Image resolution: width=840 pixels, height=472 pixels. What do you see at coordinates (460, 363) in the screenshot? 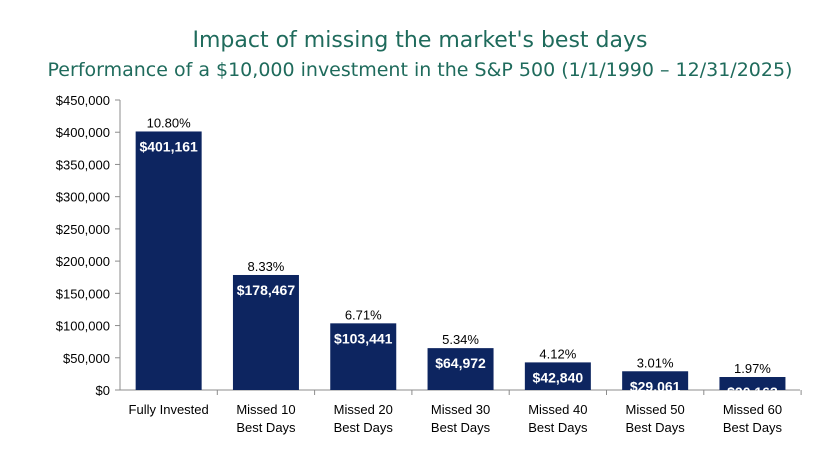
I see `value-label: $64,972` at bounding box center [460, 363].